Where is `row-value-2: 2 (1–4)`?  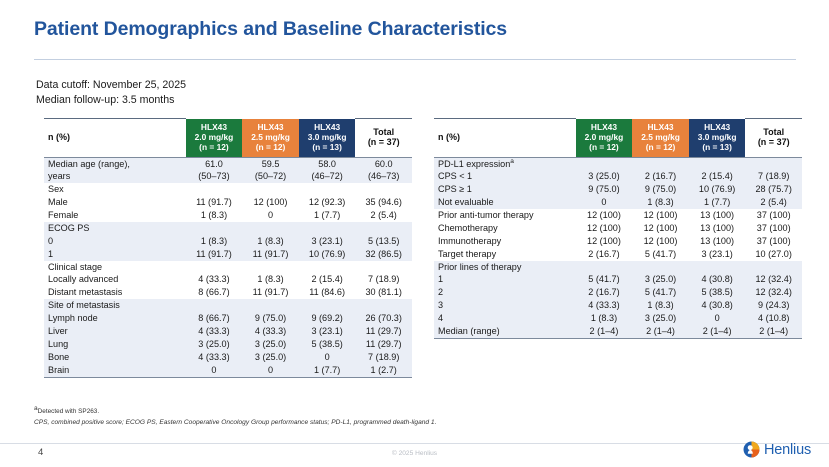 row-value-2: 2 (1–4) is located at coordinates (660, 331).